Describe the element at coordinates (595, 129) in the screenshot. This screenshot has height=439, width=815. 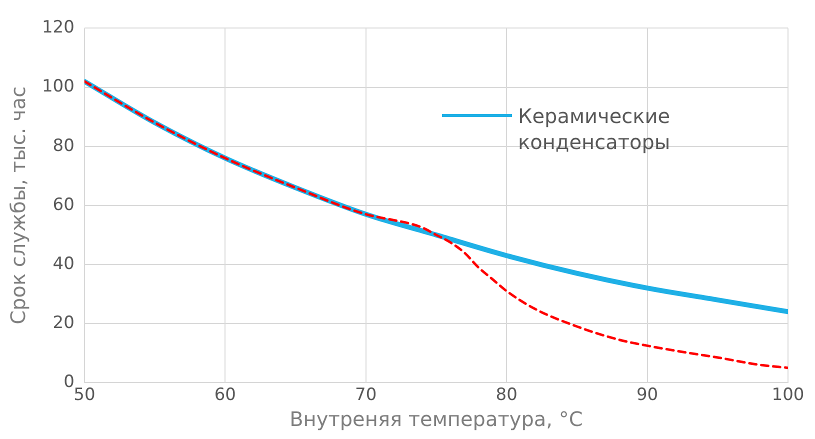
I see `legend-label: Керамические конденсаторы` at that location.